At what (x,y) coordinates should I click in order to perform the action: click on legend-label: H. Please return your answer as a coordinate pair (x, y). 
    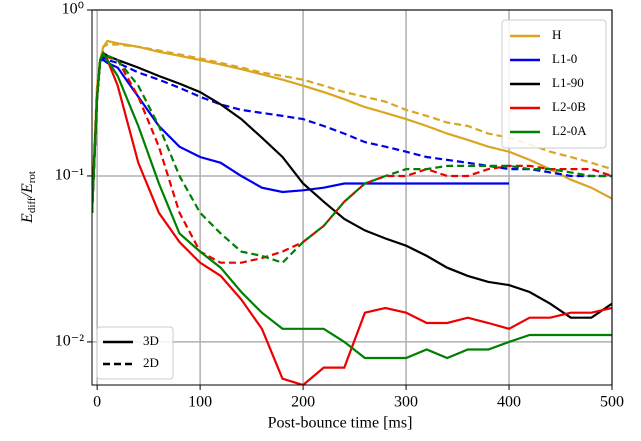
    Looking at the image, I should click on (556, 34).